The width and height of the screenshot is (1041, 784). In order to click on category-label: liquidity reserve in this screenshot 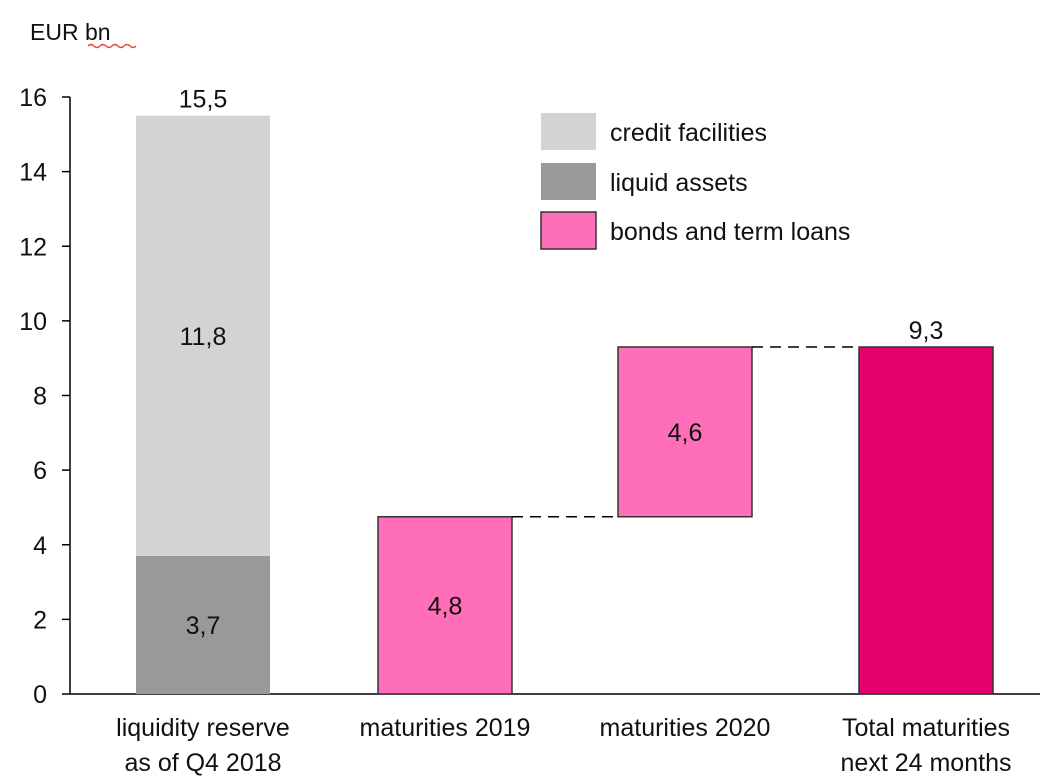, I will do `click(203, 728)`.